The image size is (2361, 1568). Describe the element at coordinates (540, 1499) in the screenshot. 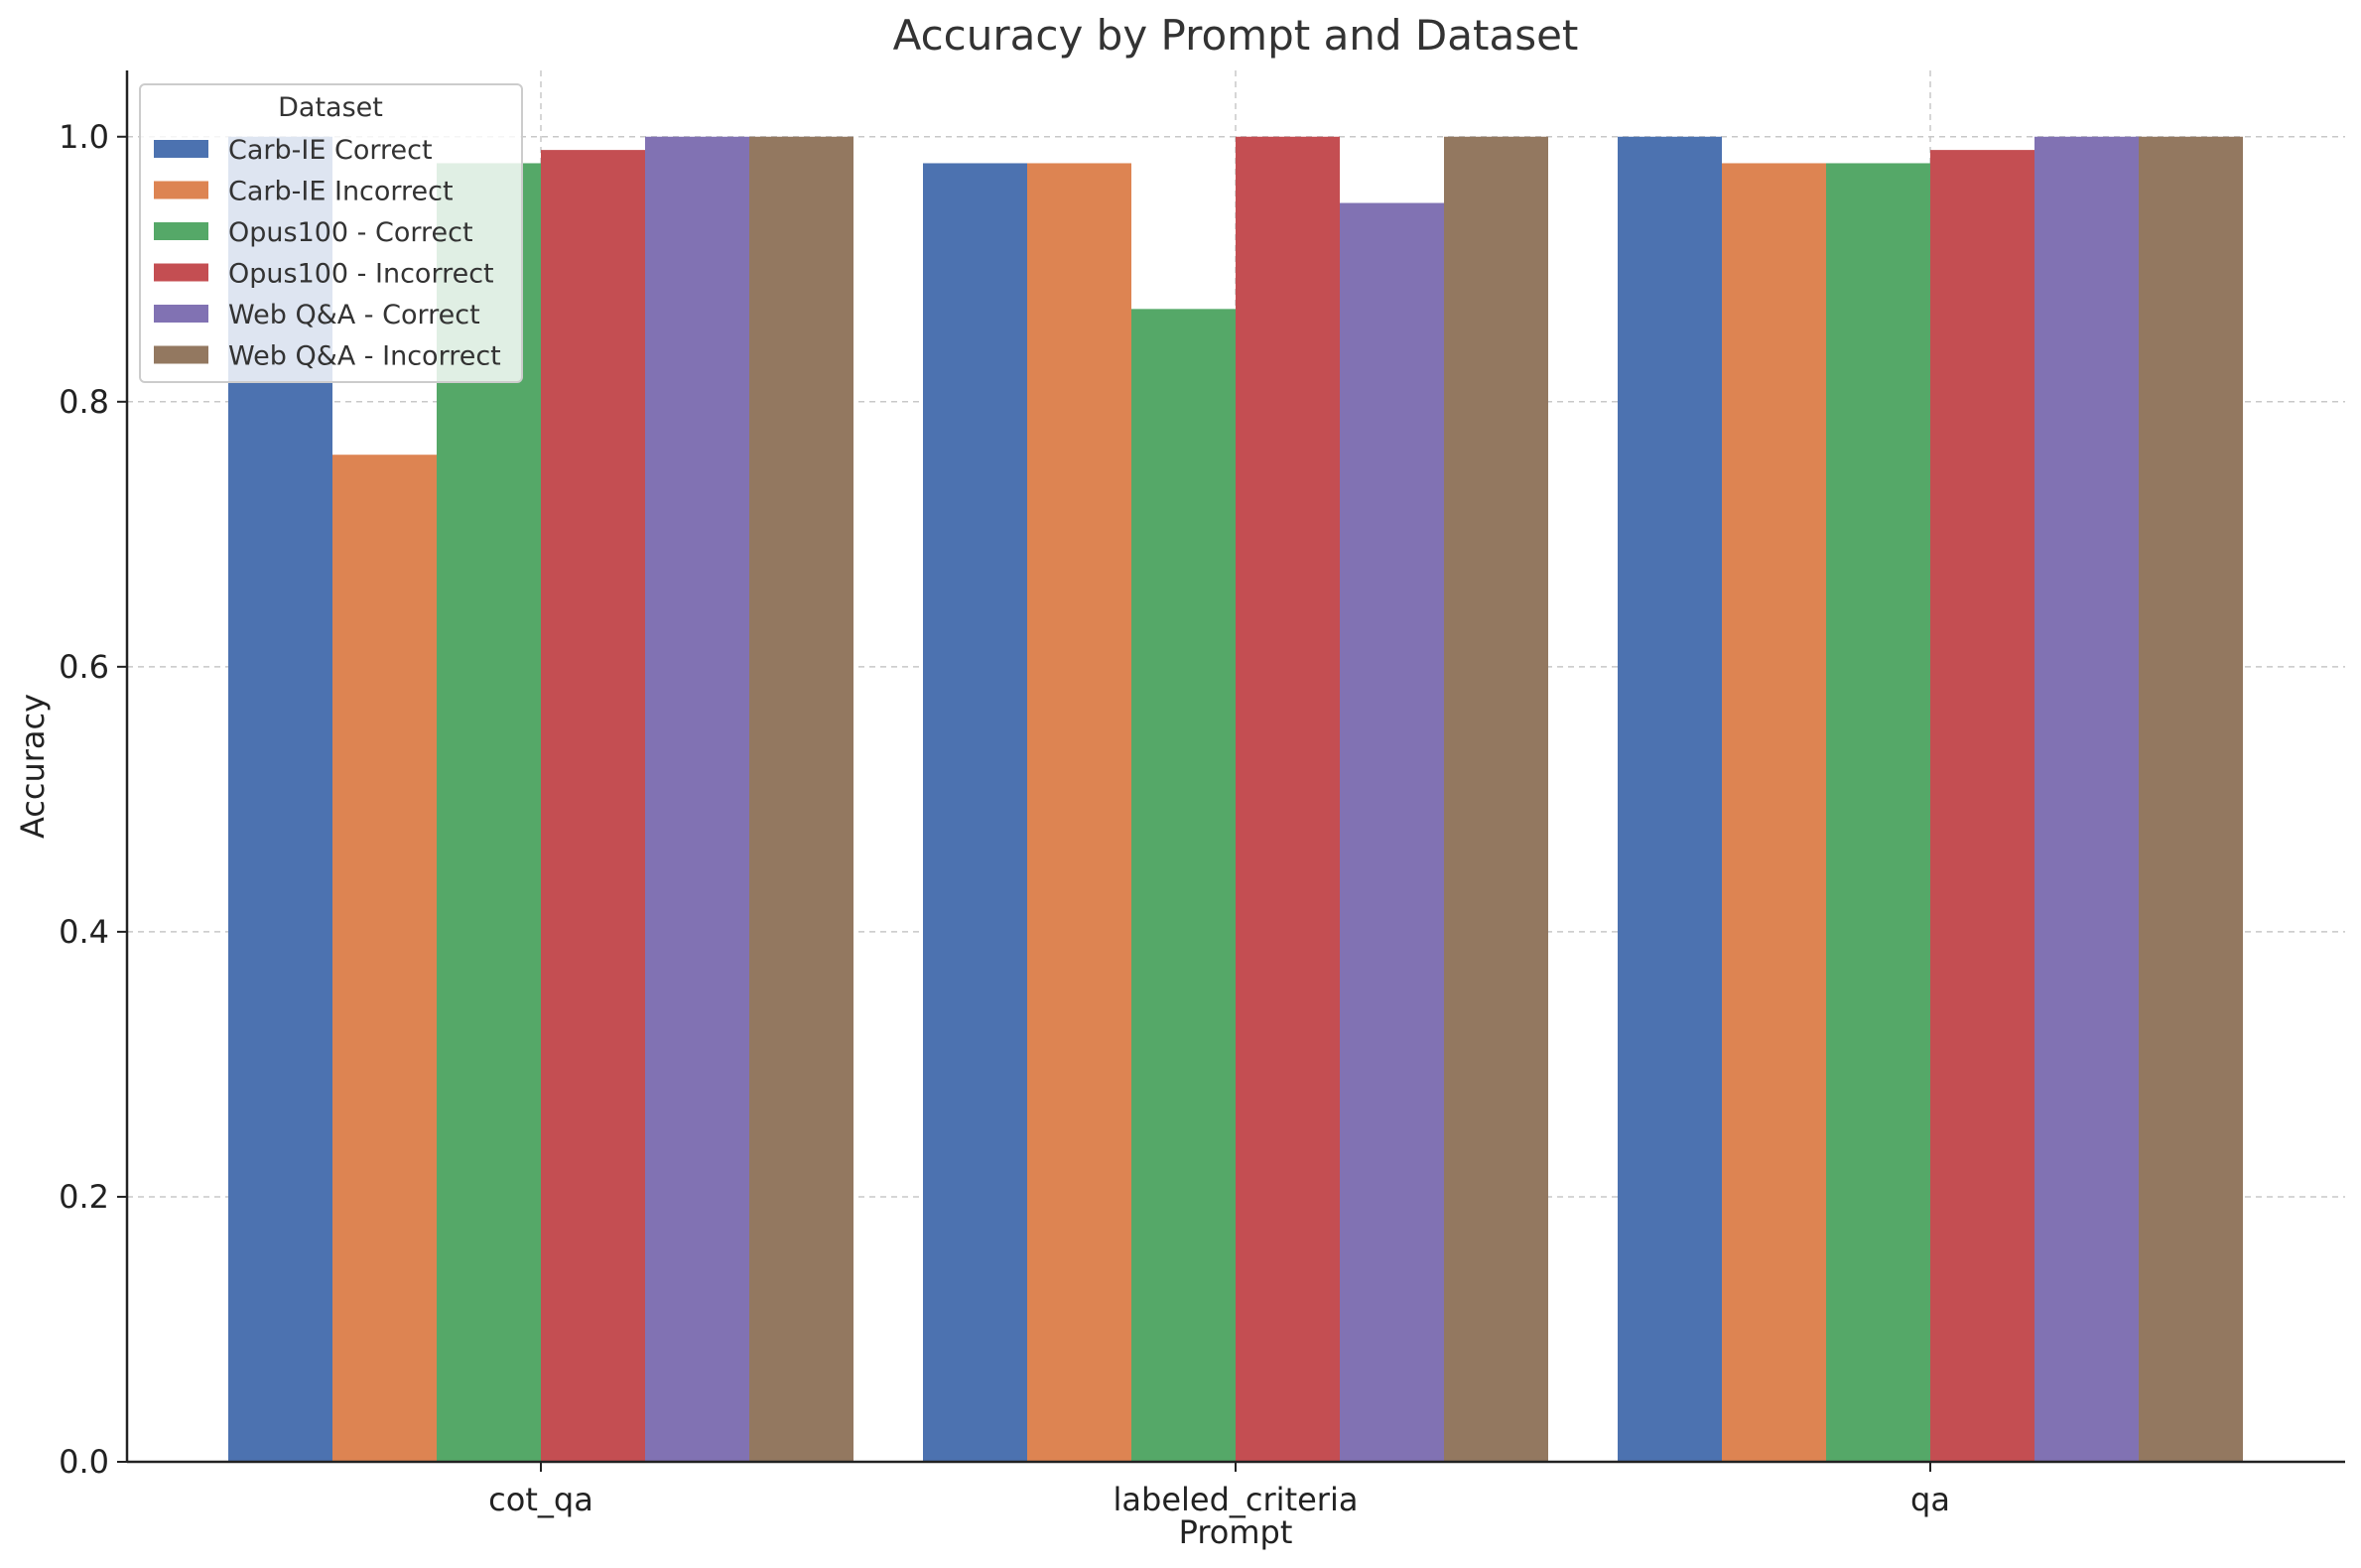

I see `x-tick-label: cot_qa` at that location.